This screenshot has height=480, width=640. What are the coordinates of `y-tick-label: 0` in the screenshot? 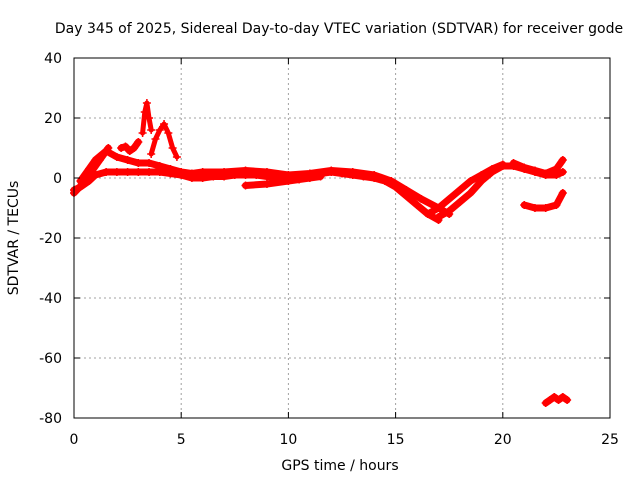 It's located at (57, 179).